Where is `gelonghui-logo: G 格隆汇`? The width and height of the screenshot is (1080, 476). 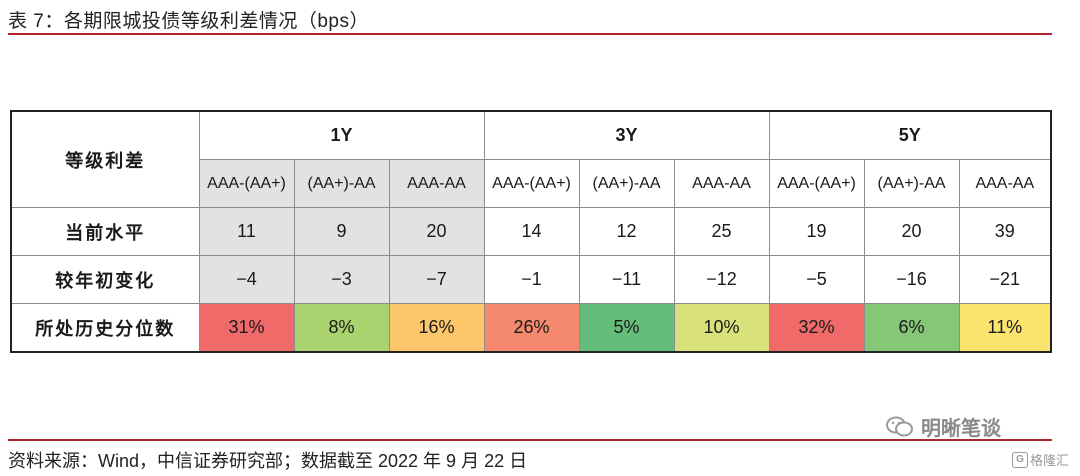 gelonghui-logo: G 格隆汇 is located at coordinates (1040, 459).